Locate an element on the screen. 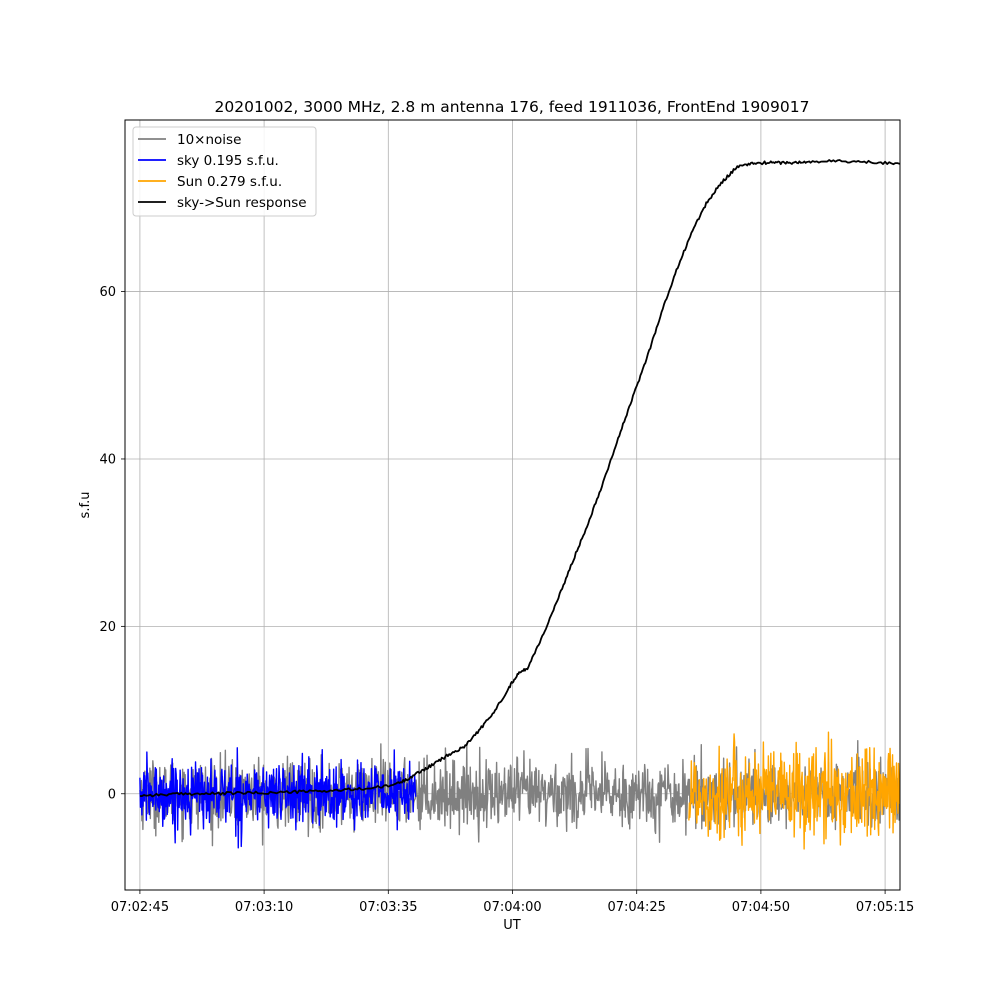 This screenshot has width=1000, height=1000. y-tick-label: 60 is located at coordinates (107, 292).